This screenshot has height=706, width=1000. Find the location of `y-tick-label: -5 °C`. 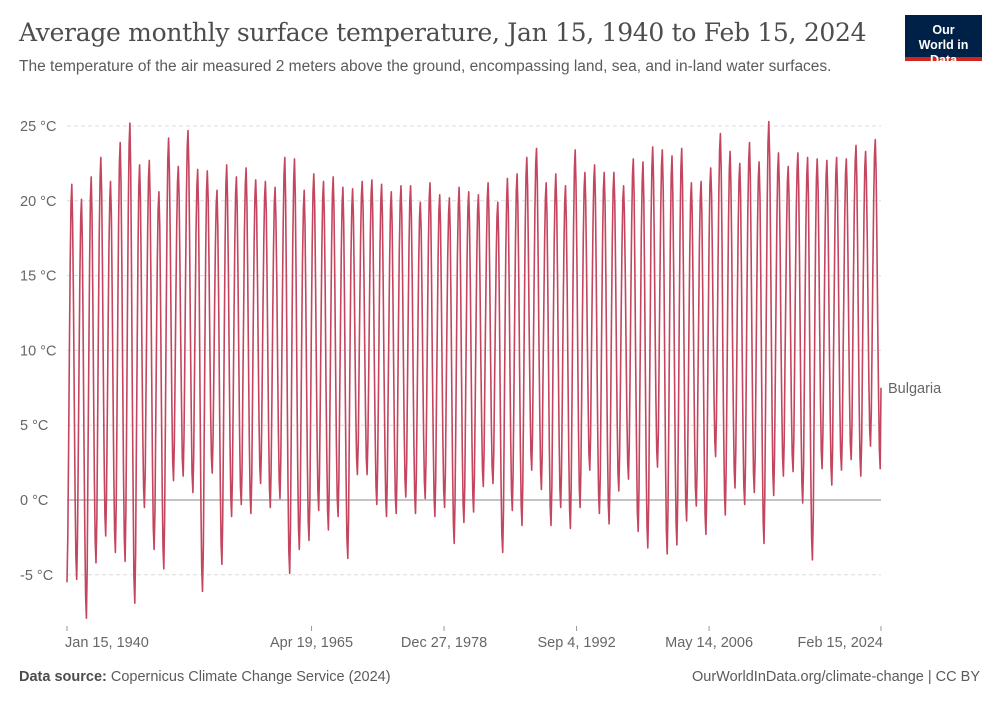

y-tick-label: -5 °C is located at coordinates (36, 576).